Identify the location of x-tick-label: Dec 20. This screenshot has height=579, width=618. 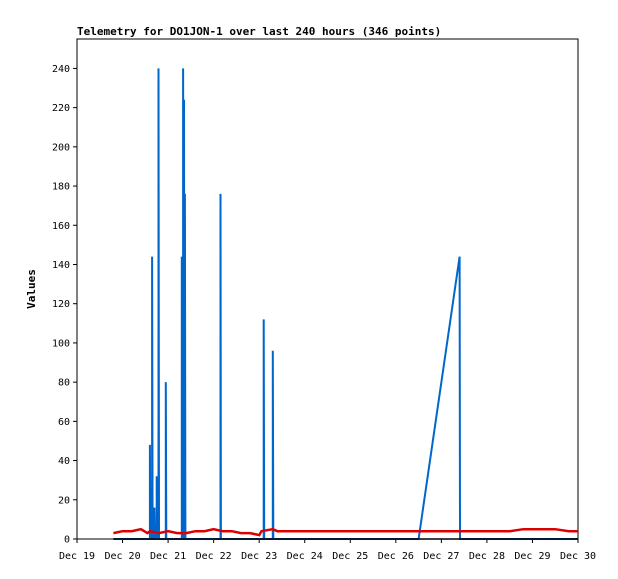
(122, 556).